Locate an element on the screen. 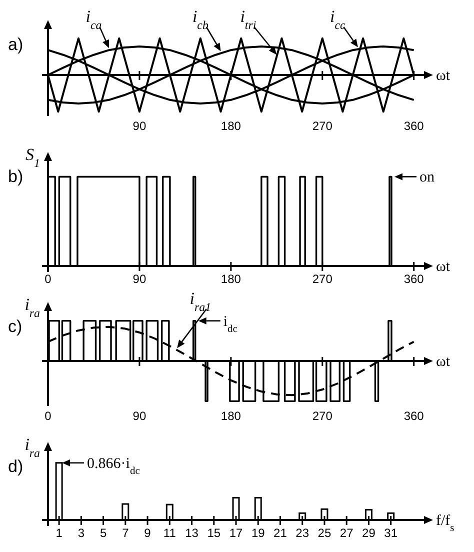 The height and width of the screenshot is (552, 474). annotation: i$_{dc}$ is located at coordinates (230, 324).